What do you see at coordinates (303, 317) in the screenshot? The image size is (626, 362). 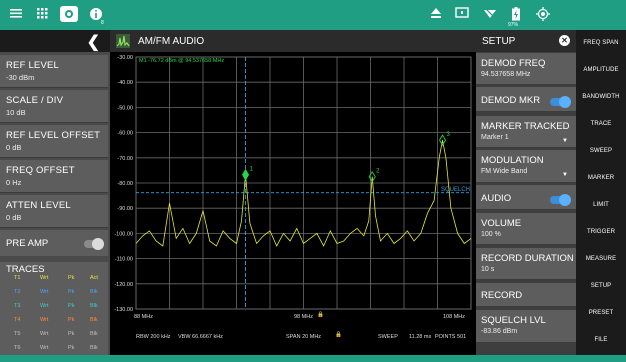 I see `x-center-label: 98 MHz` at bounding box center [303, 317].